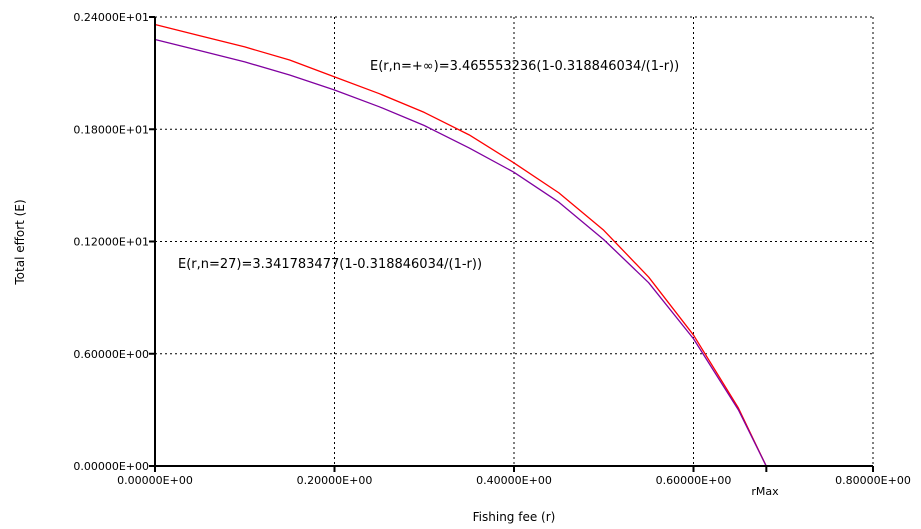 The image size is (921, 529). What do you see at coordinates (694, 480) in the screenshot?
I see `x-tick-label: 0.60000E+00` at bounding box center [694, 480].